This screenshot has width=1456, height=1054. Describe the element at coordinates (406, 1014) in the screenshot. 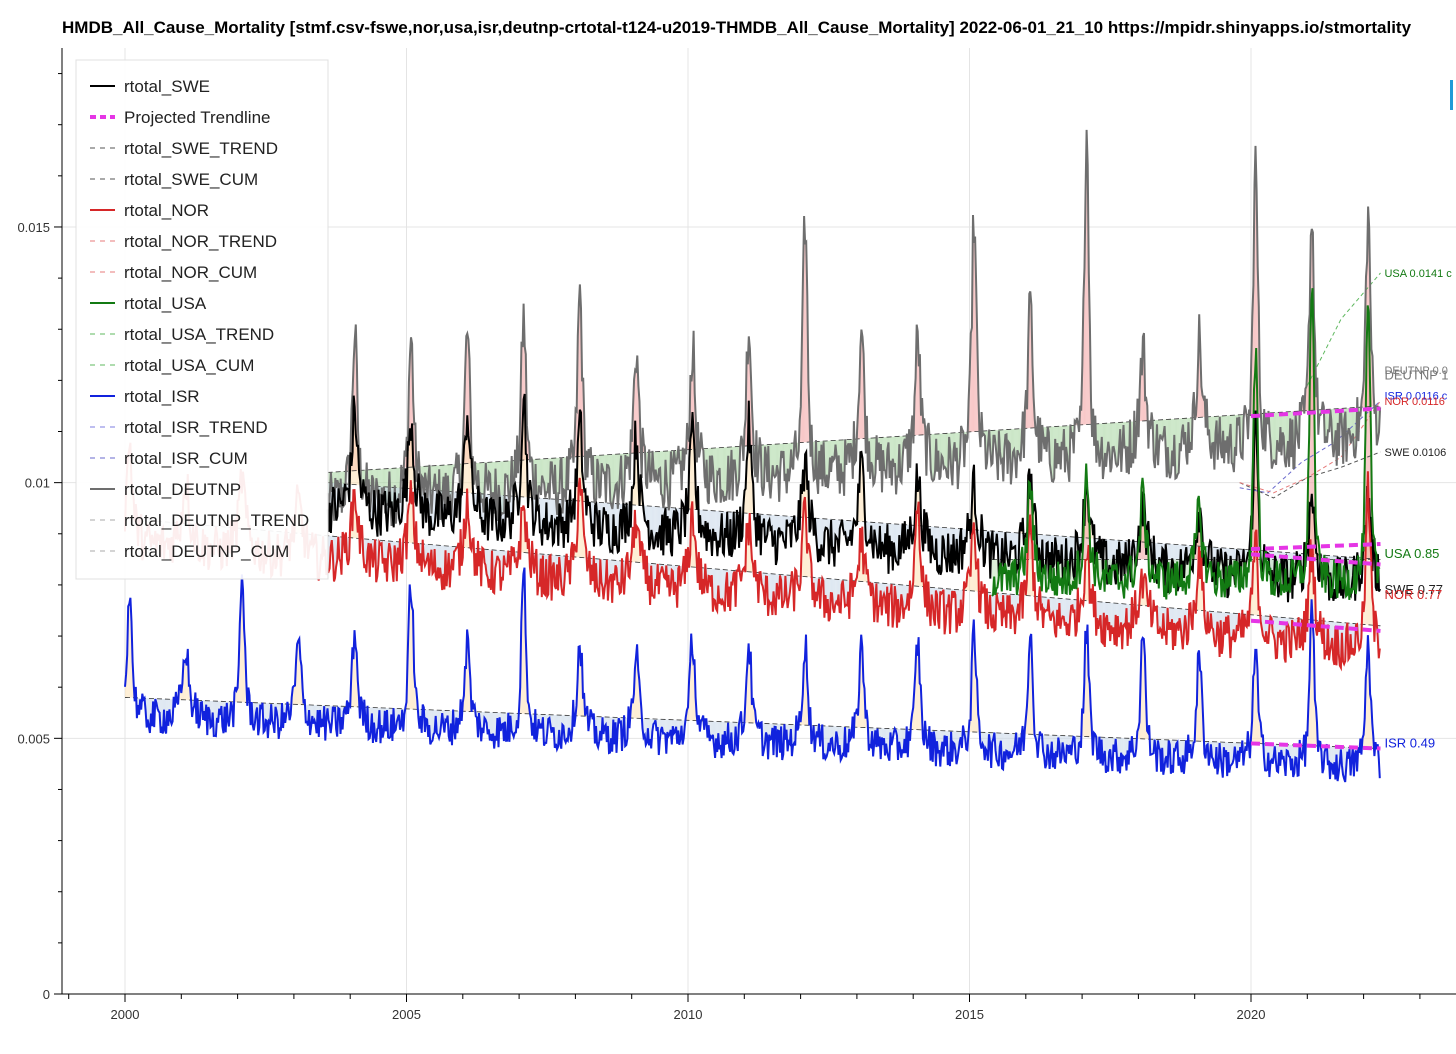

I see `x-tick-label: 2005` at that location.